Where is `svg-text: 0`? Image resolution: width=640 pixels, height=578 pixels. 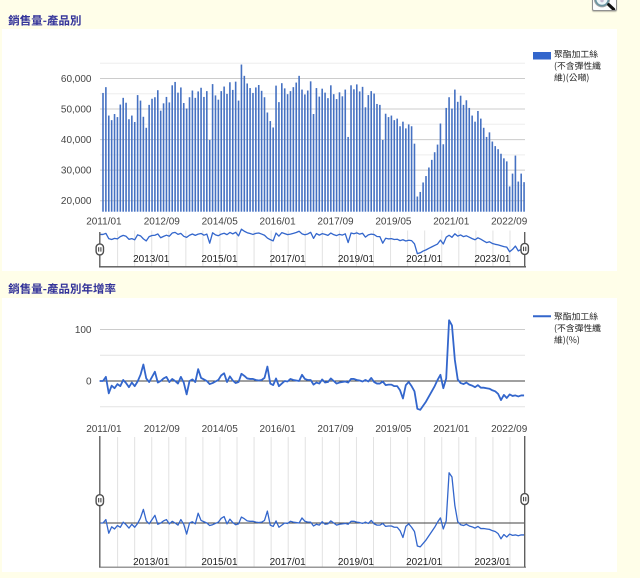 svg-text: 0 is located at coordinates (89, 382).